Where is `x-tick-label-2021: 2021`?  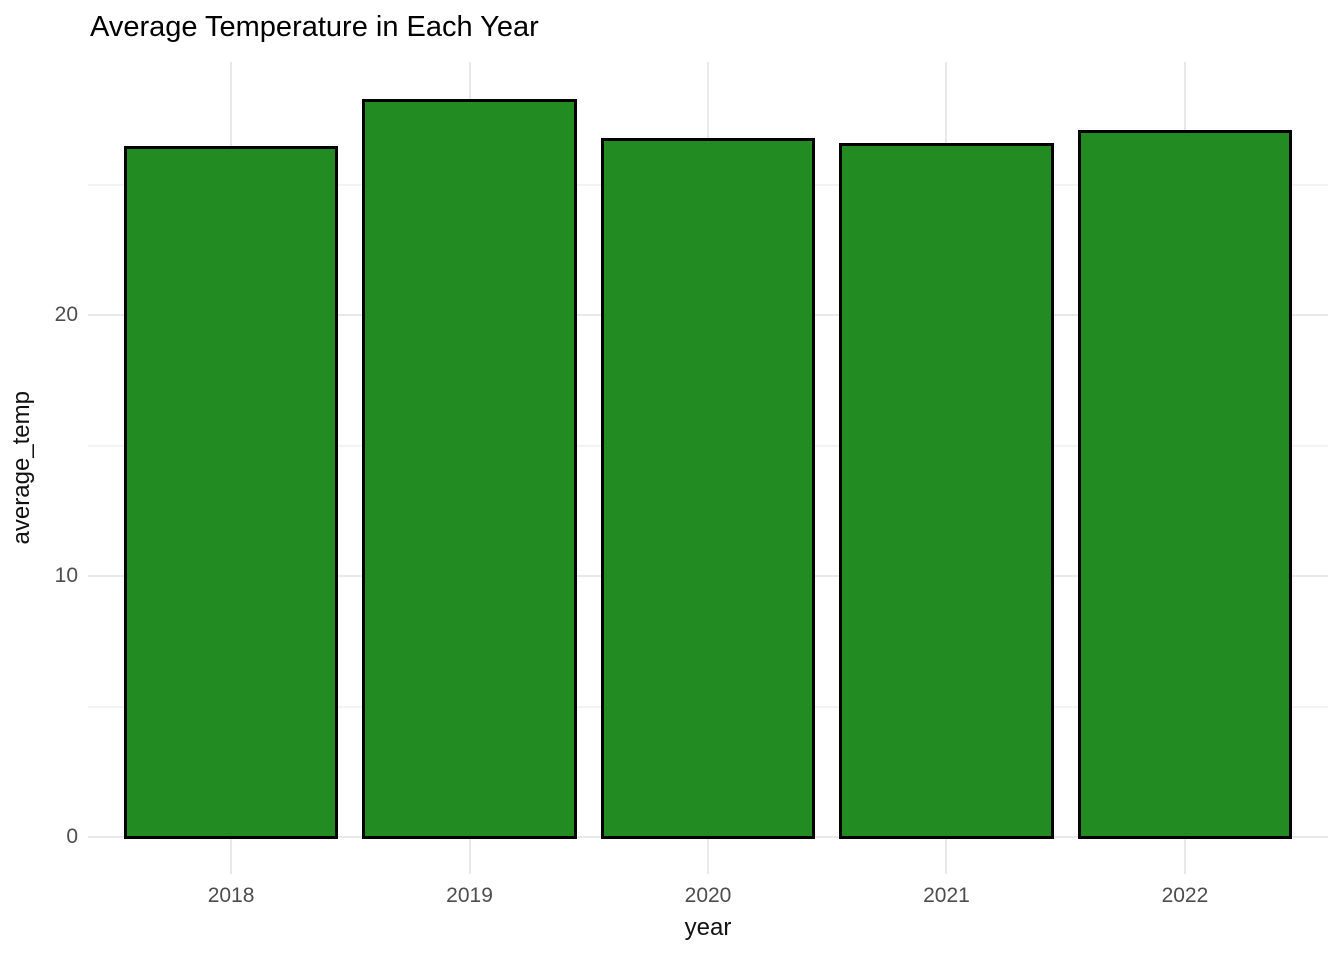
x-tick-label-2021: 2021 is located at coordinates (946, 895).